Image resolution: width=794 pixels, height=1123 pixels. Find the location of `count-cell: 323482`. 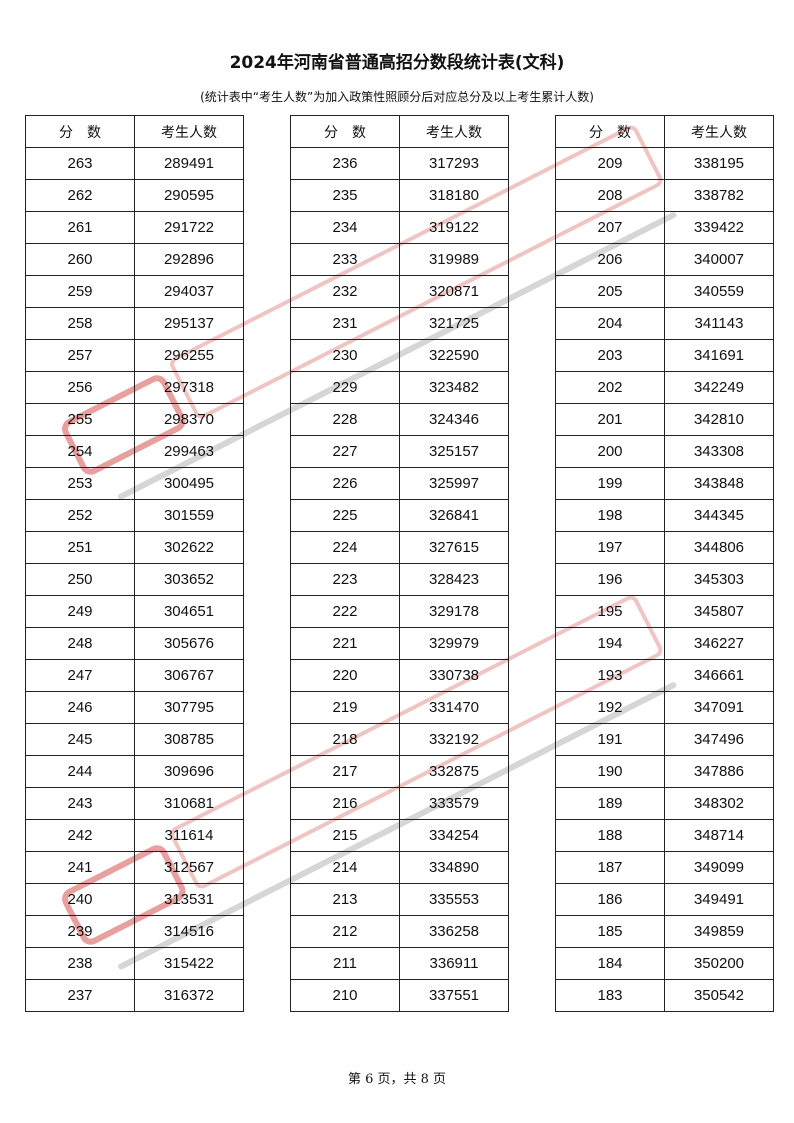

count-cell: 323482 is located at coordinates (454, 387).